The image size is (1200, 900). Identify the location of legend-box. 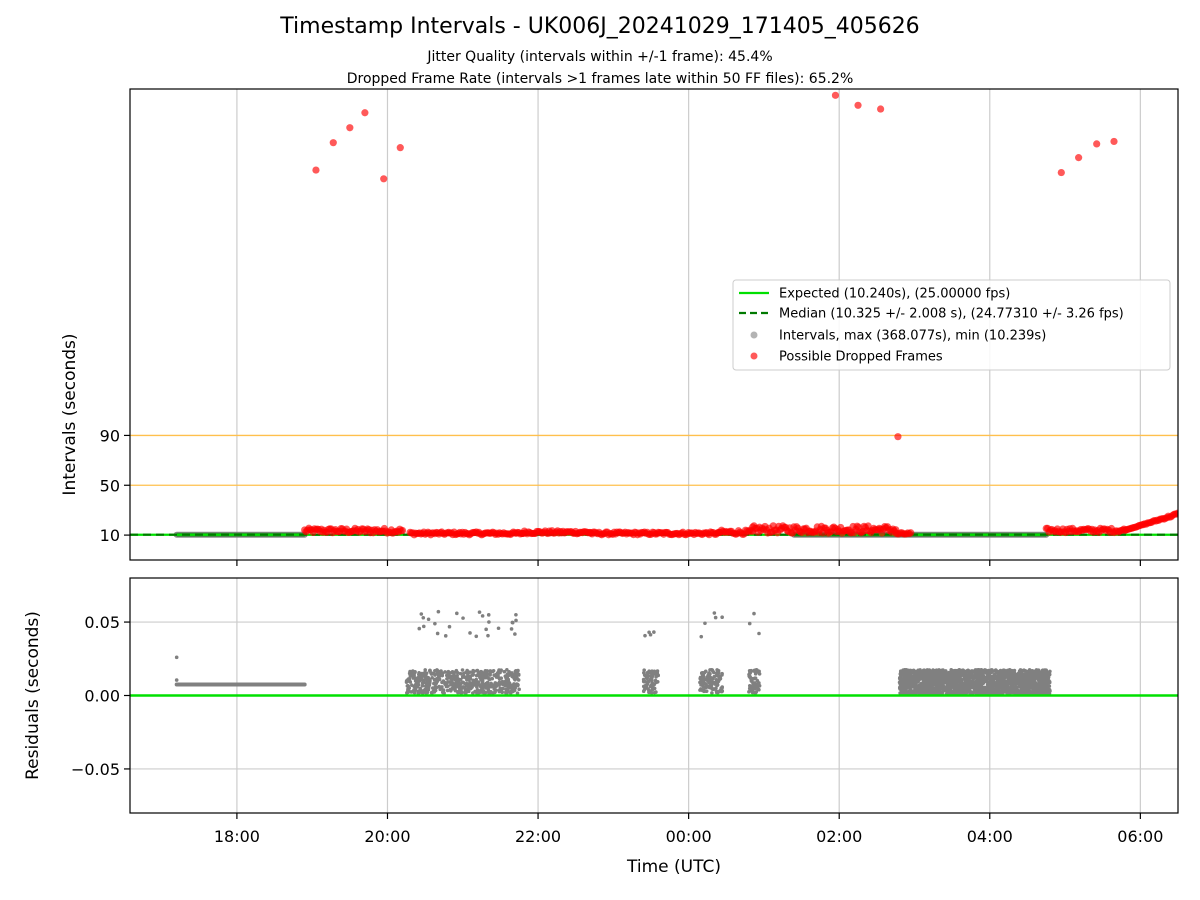
(951, 325).